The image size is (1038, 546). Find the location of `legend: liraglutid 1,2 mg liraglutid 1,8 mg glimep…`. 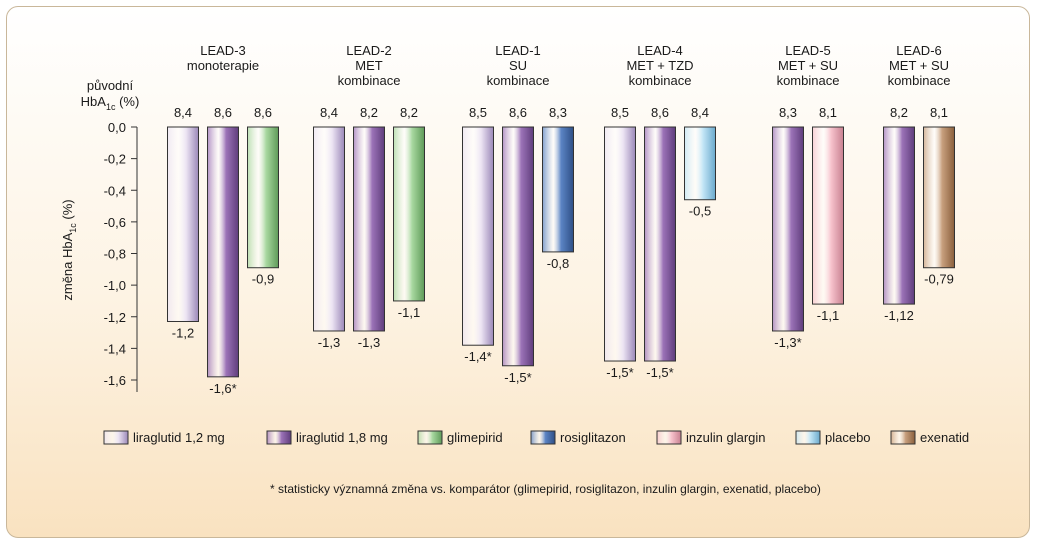

legend: liraglutid 1,2 mg liraglutid 1,8 mg glimep… is located at coordinates (536, 437).